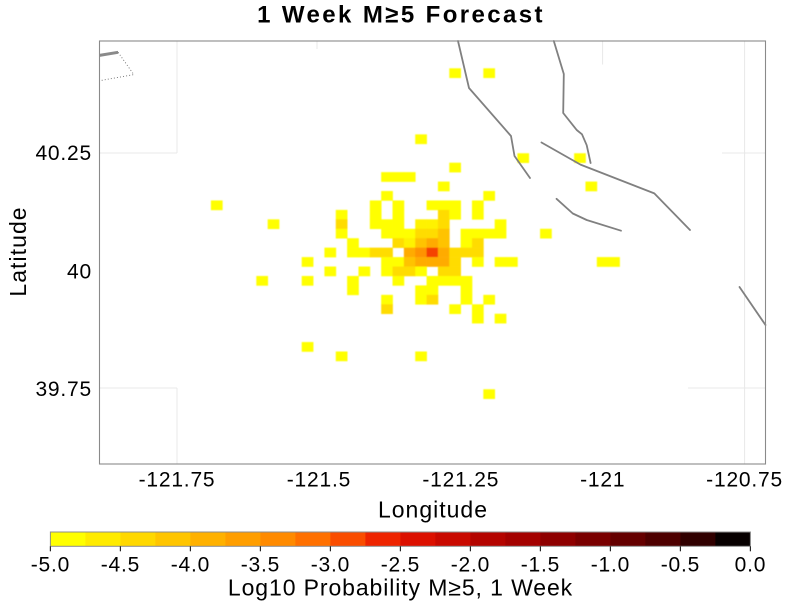  What do you see at coordinates (260, 564) in the screenshot?
I see `svg-text: -3.5` at bounding box center [260, 564].